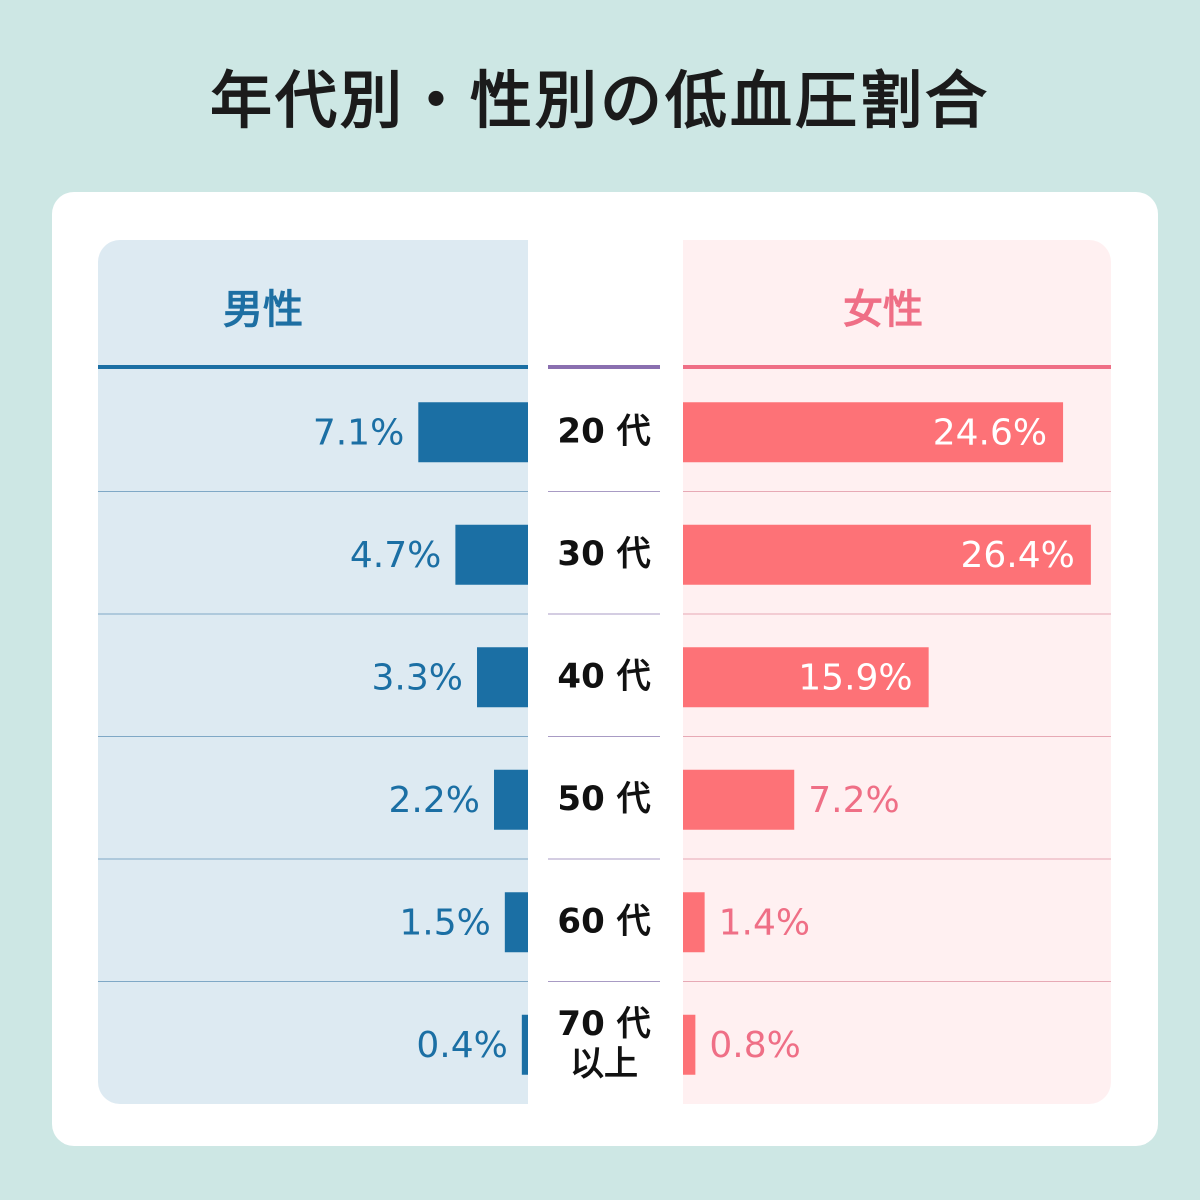 This screenshot has width=1200, height=1200. Describe the element at coordinates (603, 1024) in the screenshot. I see `age-label: 70 代` at that location.